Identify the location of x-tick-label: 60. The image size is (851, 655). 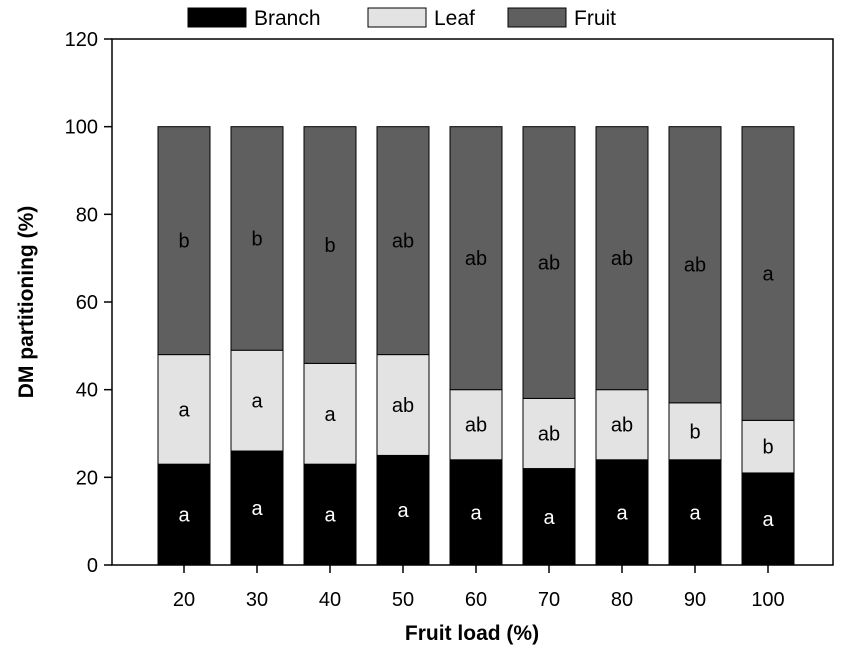
(476, 600).